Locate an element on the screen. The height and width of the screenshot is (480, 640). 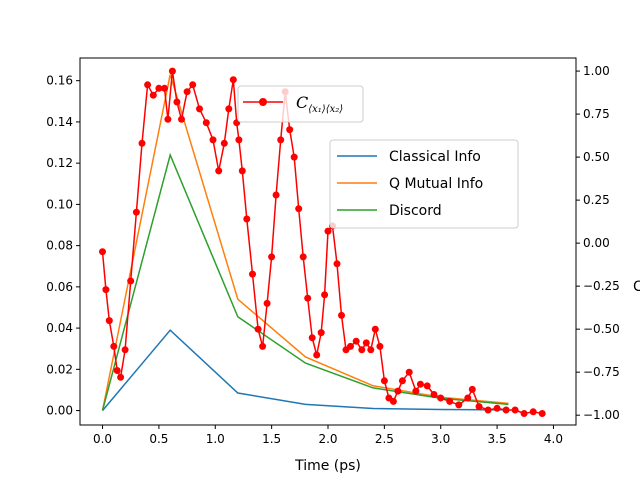
right-y-axis: −1.00 −0.75 −0.50 −0.25 0.00 0.25 0.50 0.75 1.00 is located at coordinates (598, 243).